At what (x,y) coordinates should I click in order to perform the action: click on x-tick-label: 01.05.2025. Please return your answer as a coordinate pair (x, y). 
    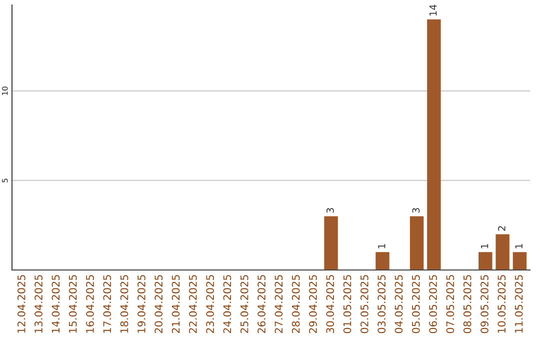
    Looking at the image, I should click on (347, 304).